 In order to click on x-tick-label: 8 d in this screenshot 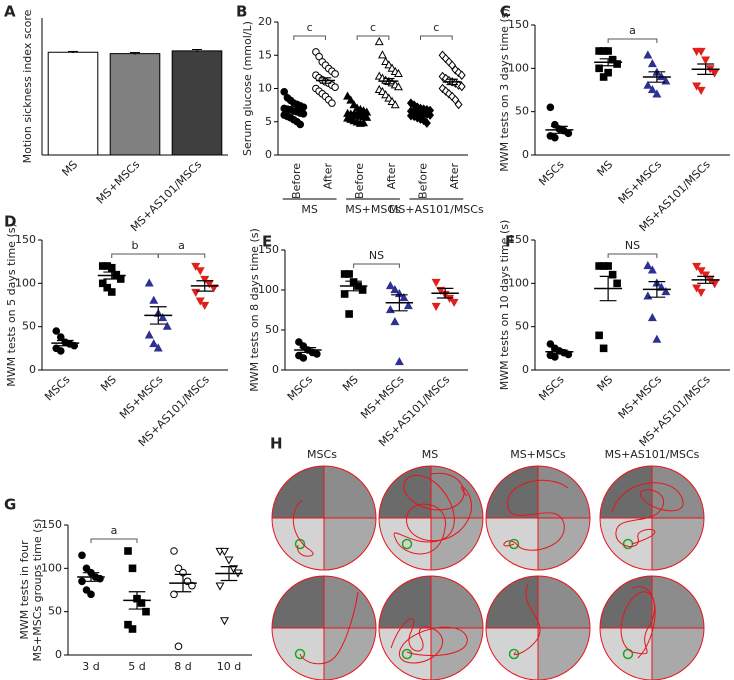, I will do `click(182, 666)`.